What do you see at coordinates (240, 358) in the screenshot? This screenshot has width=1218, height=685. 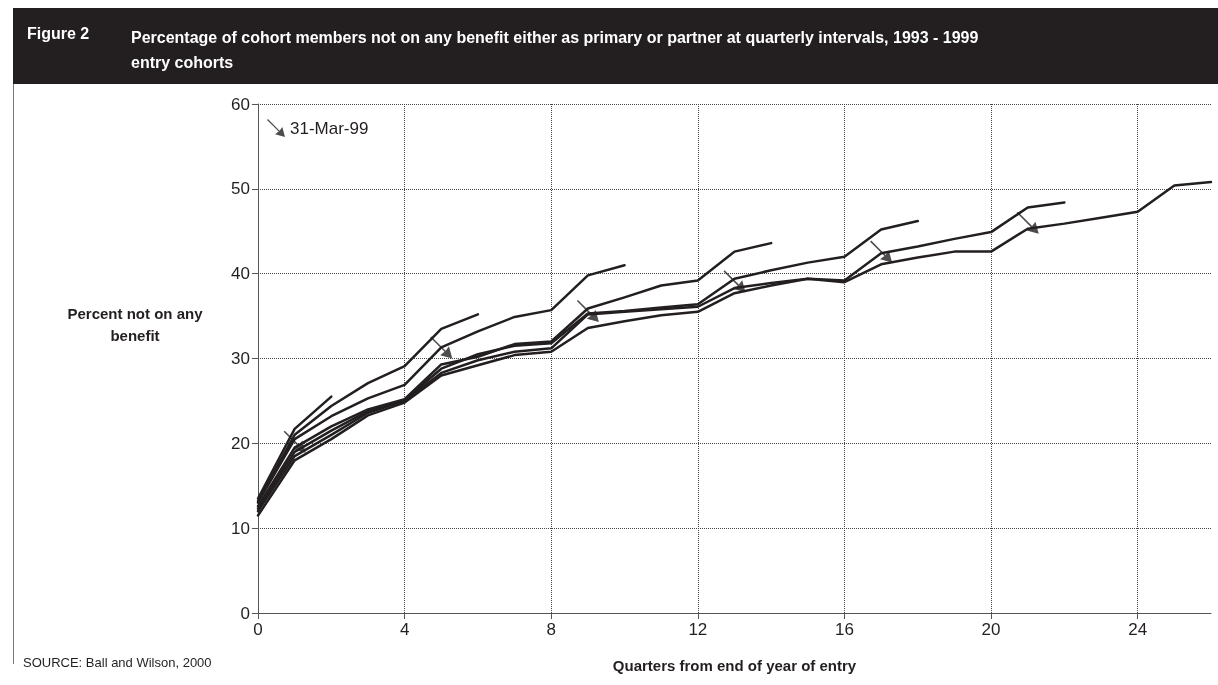 I see `y-tick-label: 30` at bounding box center [240, 358].